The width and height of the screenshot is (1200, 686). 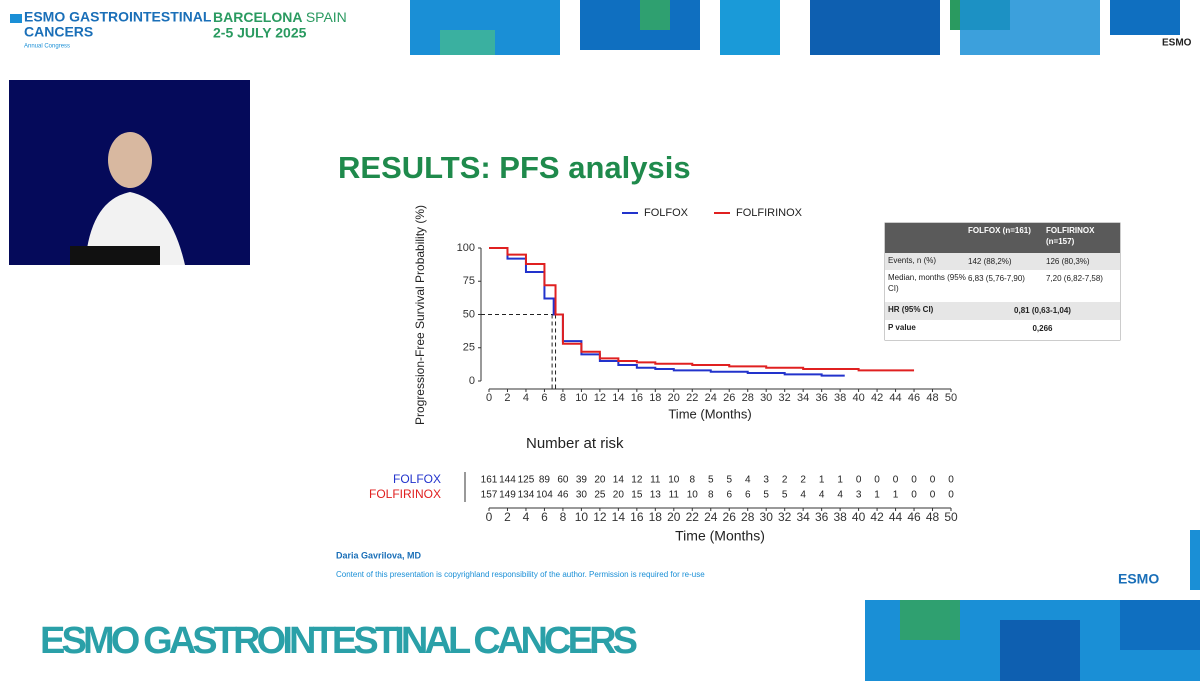 I want to click on logo-mark, so click(x=16, y=18).